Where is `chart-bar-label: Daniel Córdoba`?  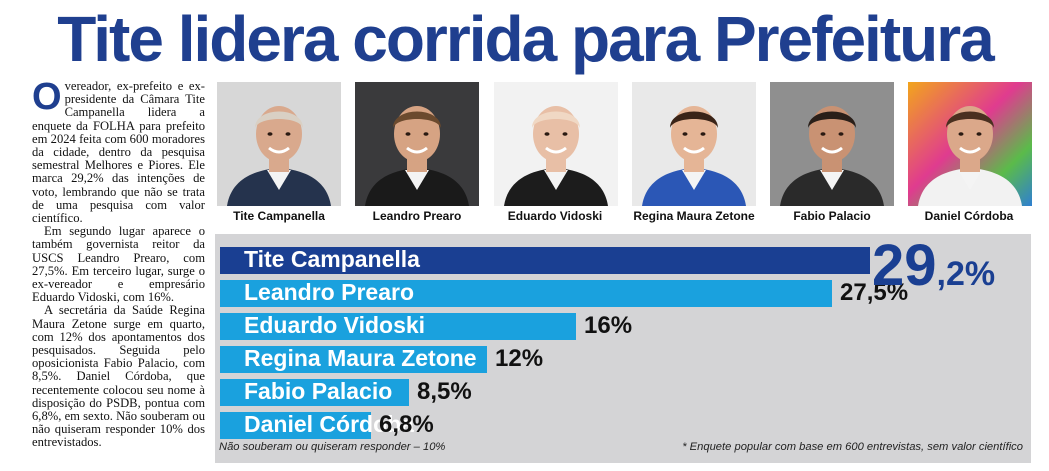
chart-bar-label: Daniel Córdoba is located at coordinates (329, 424).